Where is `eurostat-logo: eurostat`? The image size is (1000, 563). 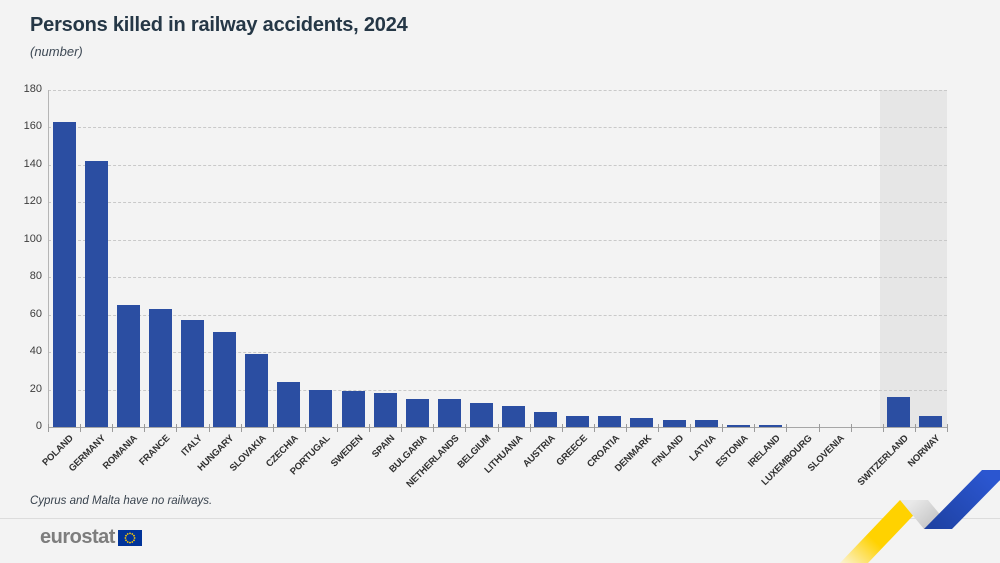 eurostat-logo: eurostat is located at coordinates (91, 537).